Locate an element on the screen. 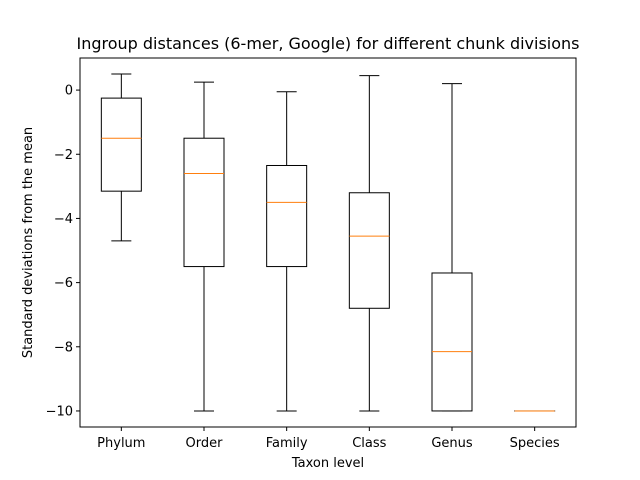 Image resolution: width=640 pixels, height=480 pixels. y-tick-label: 0 is located at coordinates (69, 91).